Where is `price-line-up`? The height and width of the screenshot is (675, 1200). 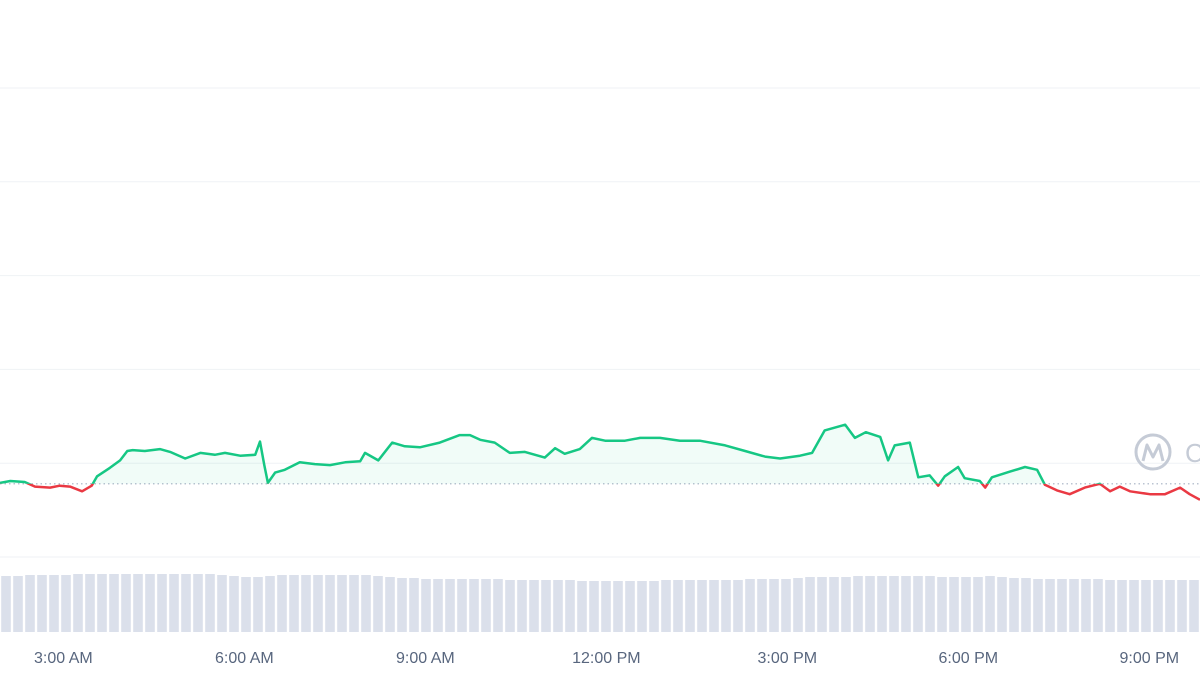
price-line-up is located at coordinates (551, 453).